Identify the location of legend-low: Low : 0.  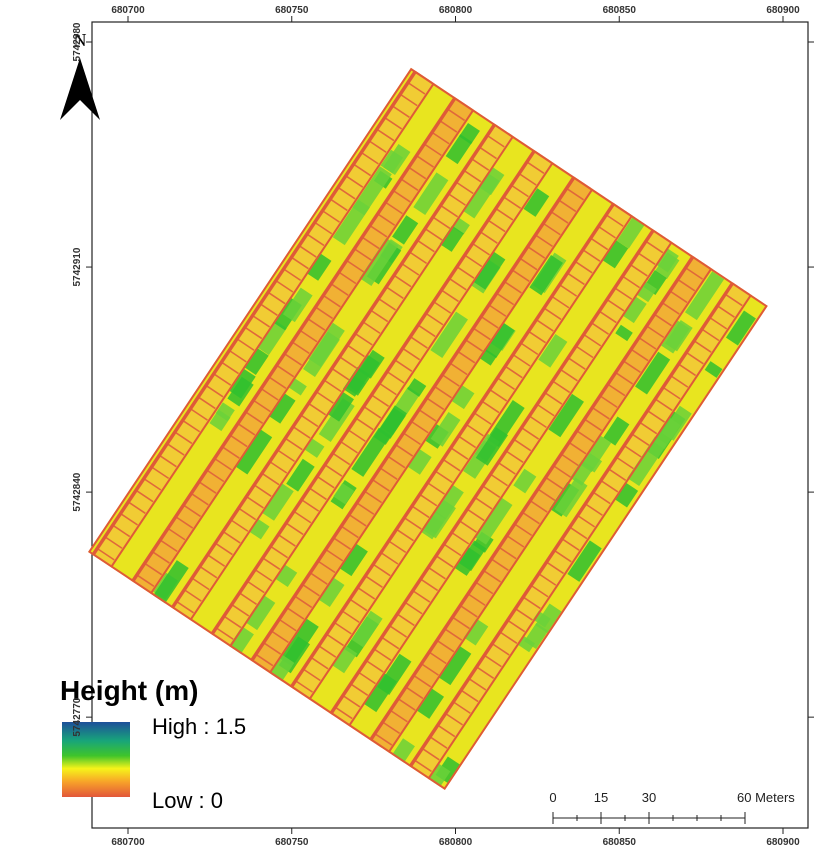
(187, 800).